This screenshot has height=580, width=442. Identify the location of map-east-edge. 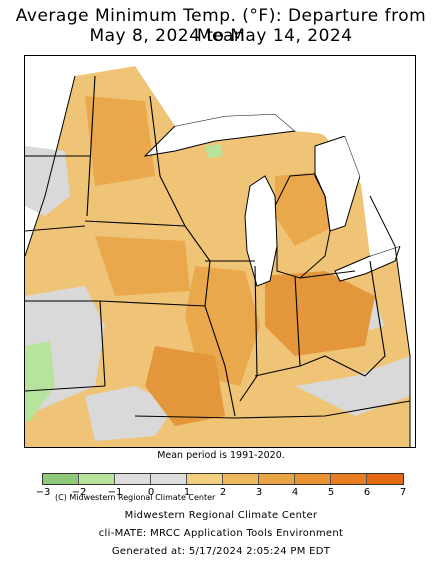
(390, 321).